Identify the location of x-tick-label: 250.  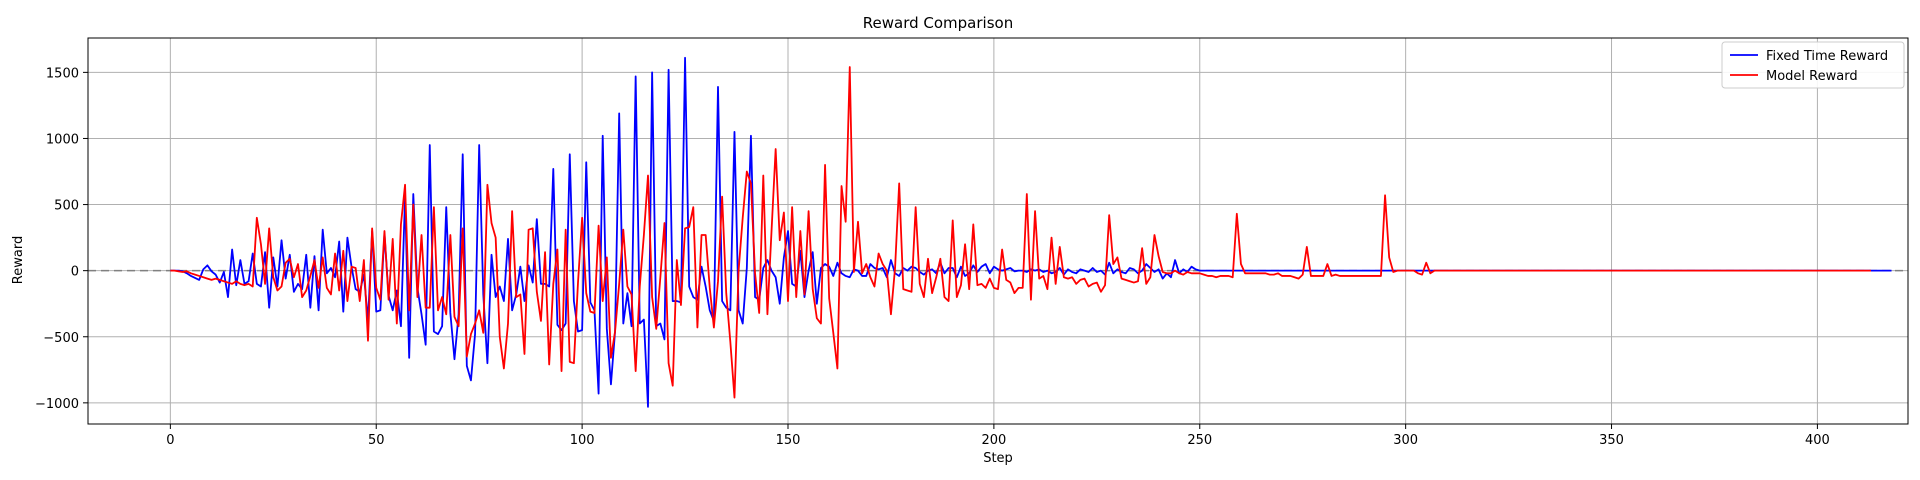
(1199, 440).